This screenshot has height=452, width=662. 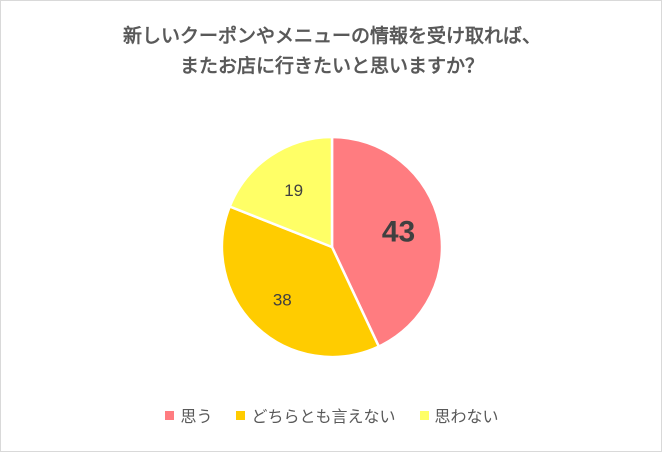 What do you see at coordinates (196, 416) in the screenshot?
I see `legend-label-omou: 思う` at bounding box center [196, 416].